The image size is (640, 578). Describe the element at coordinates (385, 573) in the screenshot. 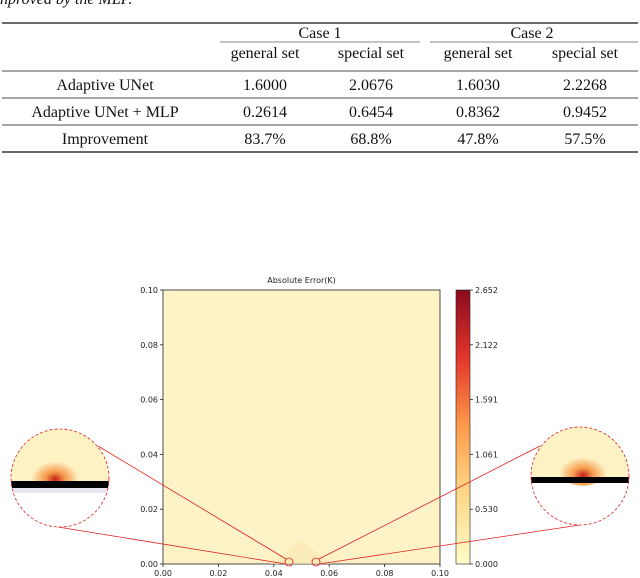

I see `x-tick-label: 0.08` at that location.